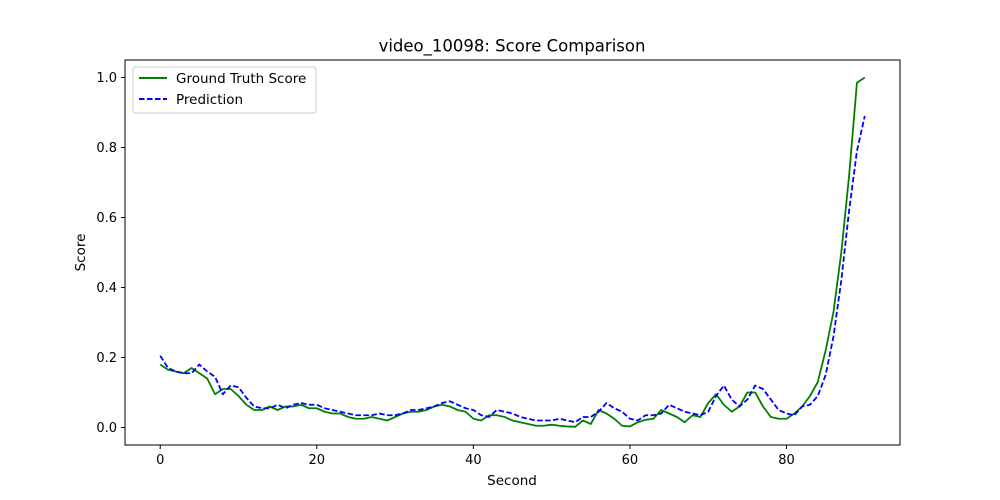 This screenshot has height=500, width=1000. Describe the element at coordinates (106, 288) in the screenshot. I see `y-tick-label: 0.4` at that location.